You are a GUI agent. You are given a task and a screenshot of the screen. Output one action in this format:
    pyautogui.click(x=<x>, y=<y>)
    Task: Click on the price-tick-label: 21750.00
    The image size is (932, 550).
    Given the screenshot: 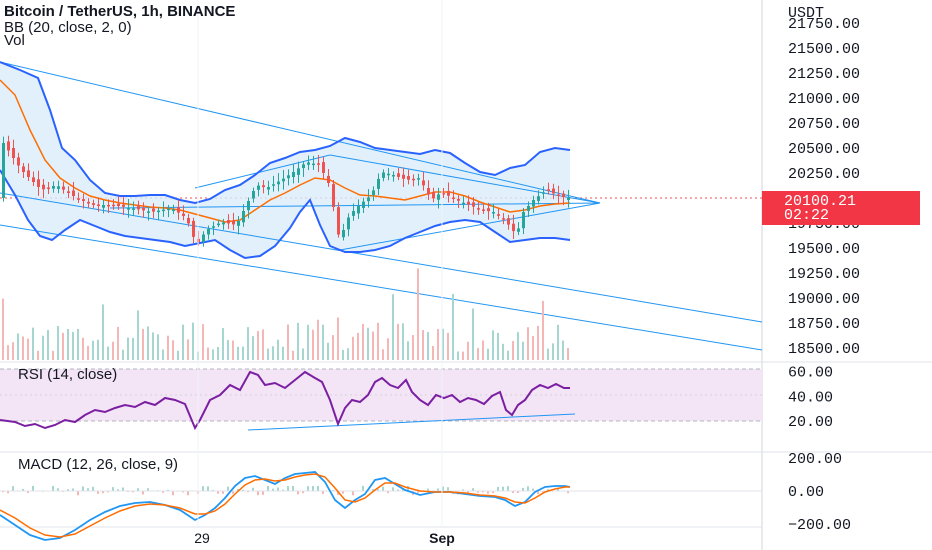 What is the action you would take?
    pyautogui.click(x=824, y=24)
    